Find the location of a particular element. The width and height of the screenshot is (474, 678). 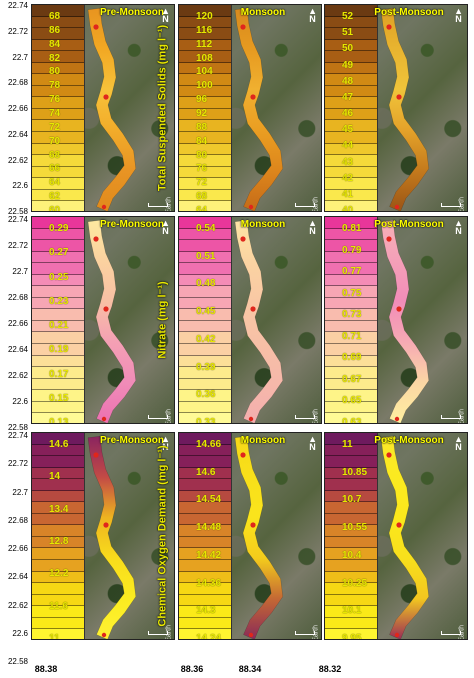

legend-label: 49 is located at coordinates (348, 65).